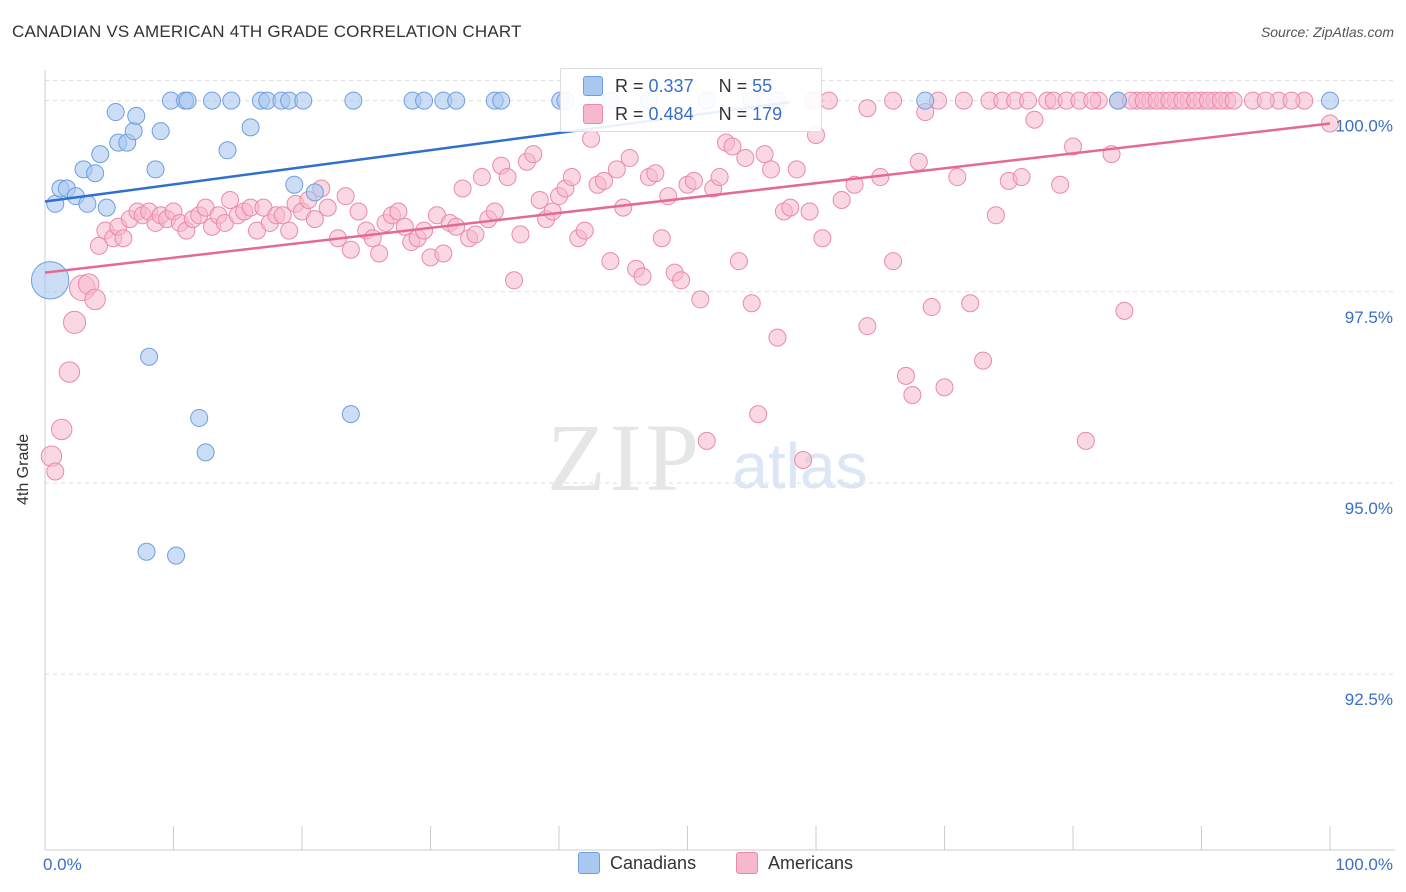 This screenshot has width=1406, height=892. What do you see at coordinates (1369, 508) in the screenshot?
I see `y-tick-label: 95.0%` at bounding box center [1369, 508].